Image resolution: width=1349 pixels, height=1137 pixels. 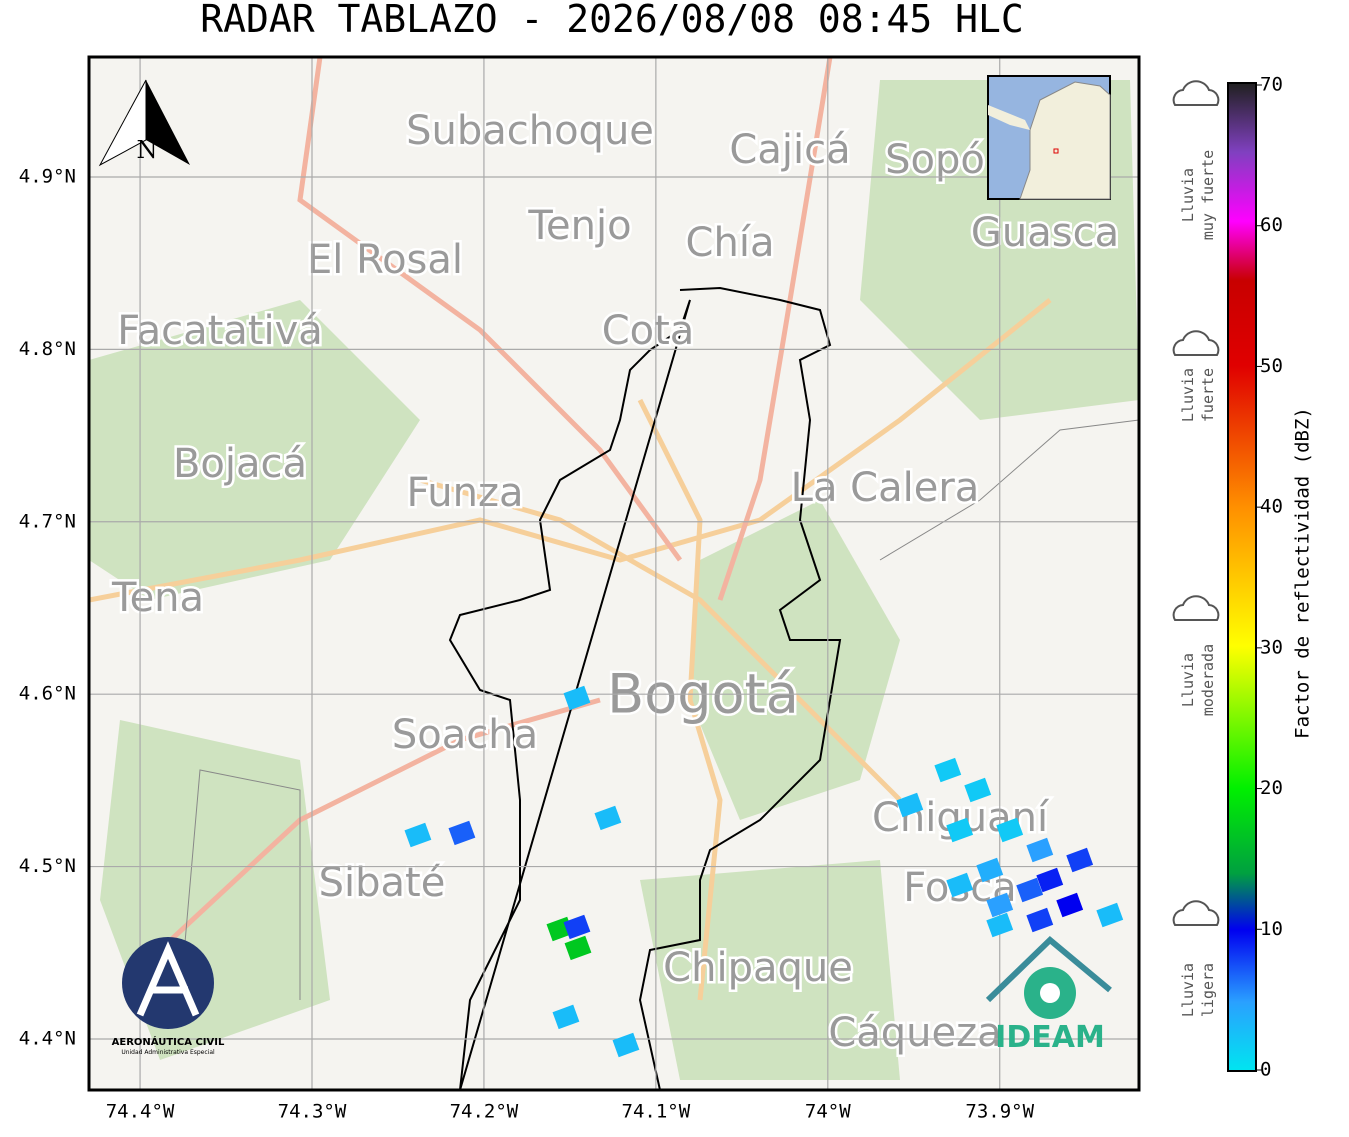 I want to click on y-tick-label: 4.8°N, so click(x=47, y=349).